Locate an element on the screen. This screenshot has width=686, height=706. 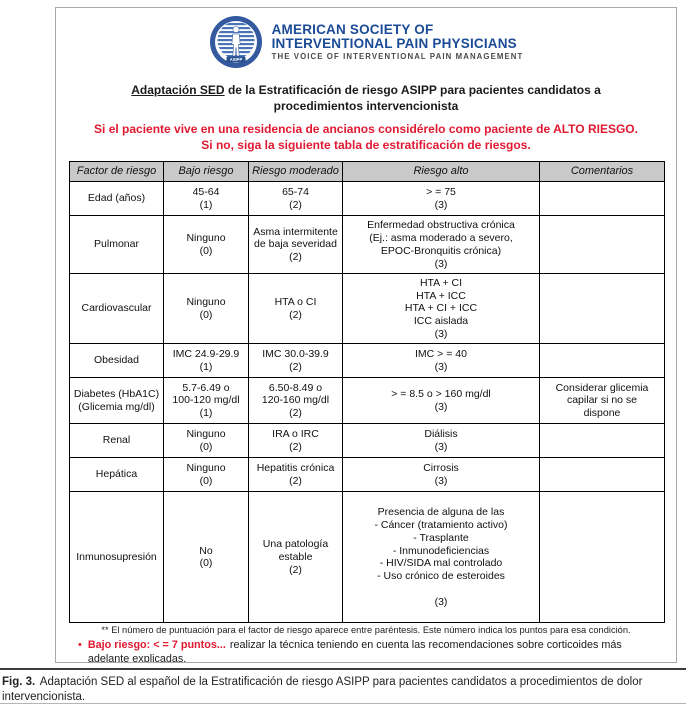
header-factor: Factor de riesgo is located at coordinates (116, 172).